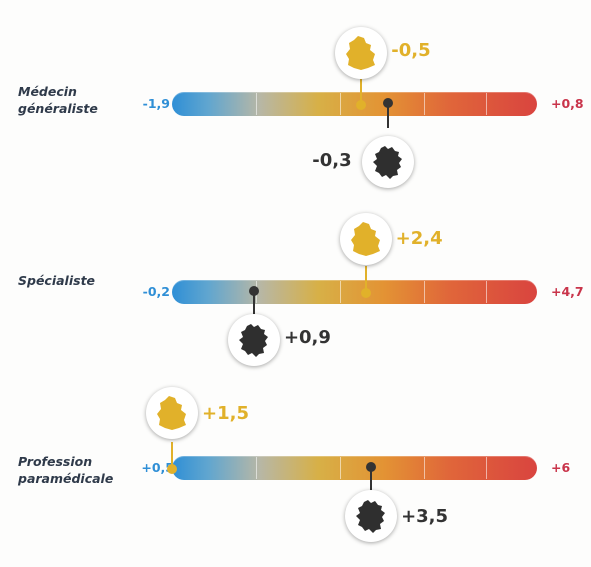 Image resolution: width=591 pixels, height=567 pixels. What do you see at coordinates (332, 160) in the screenshot?
I see `dark-value-label: -0,3` at bounding box center [332, 160].